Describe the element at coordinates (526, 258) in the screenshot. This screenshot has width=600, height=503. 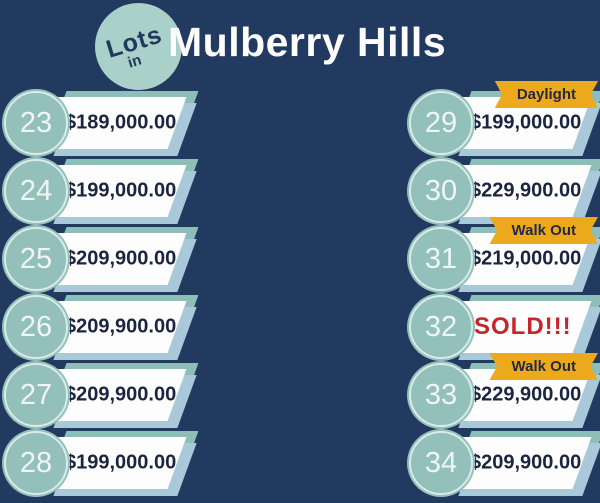
I see `lot-price: $219,000.00` at that location.